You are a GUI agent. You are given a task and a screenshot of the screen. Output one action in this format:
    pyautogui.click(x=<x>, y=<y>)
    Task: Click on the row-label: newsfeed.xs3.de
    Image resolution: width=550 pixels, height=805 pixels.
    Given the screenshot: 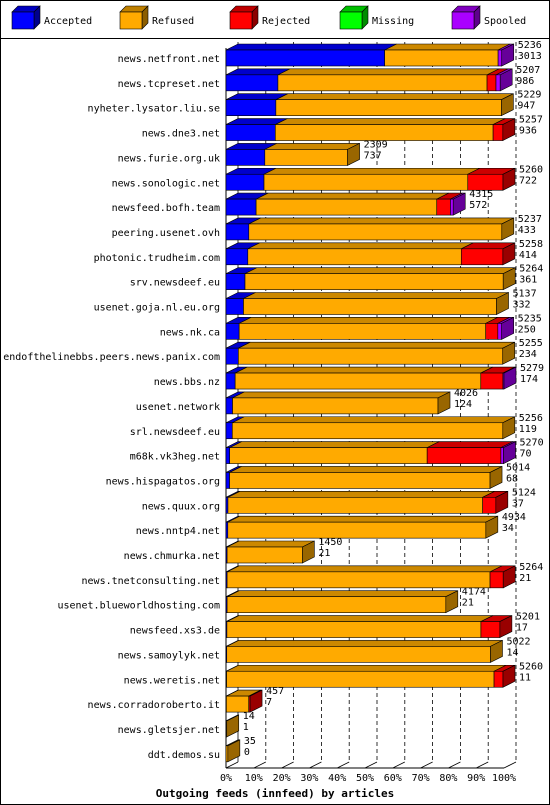 What is the action you would take?
    pyautogui.click(x=175, y=631)
    